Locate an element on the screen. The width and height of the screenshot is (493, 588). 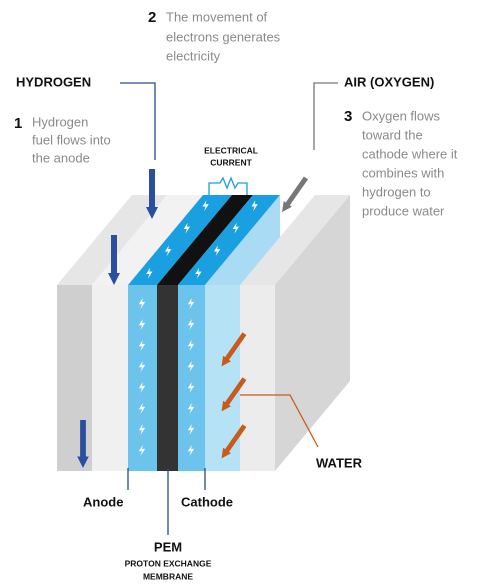
step-text: hydrogen to is located at coordinates (396, 191).